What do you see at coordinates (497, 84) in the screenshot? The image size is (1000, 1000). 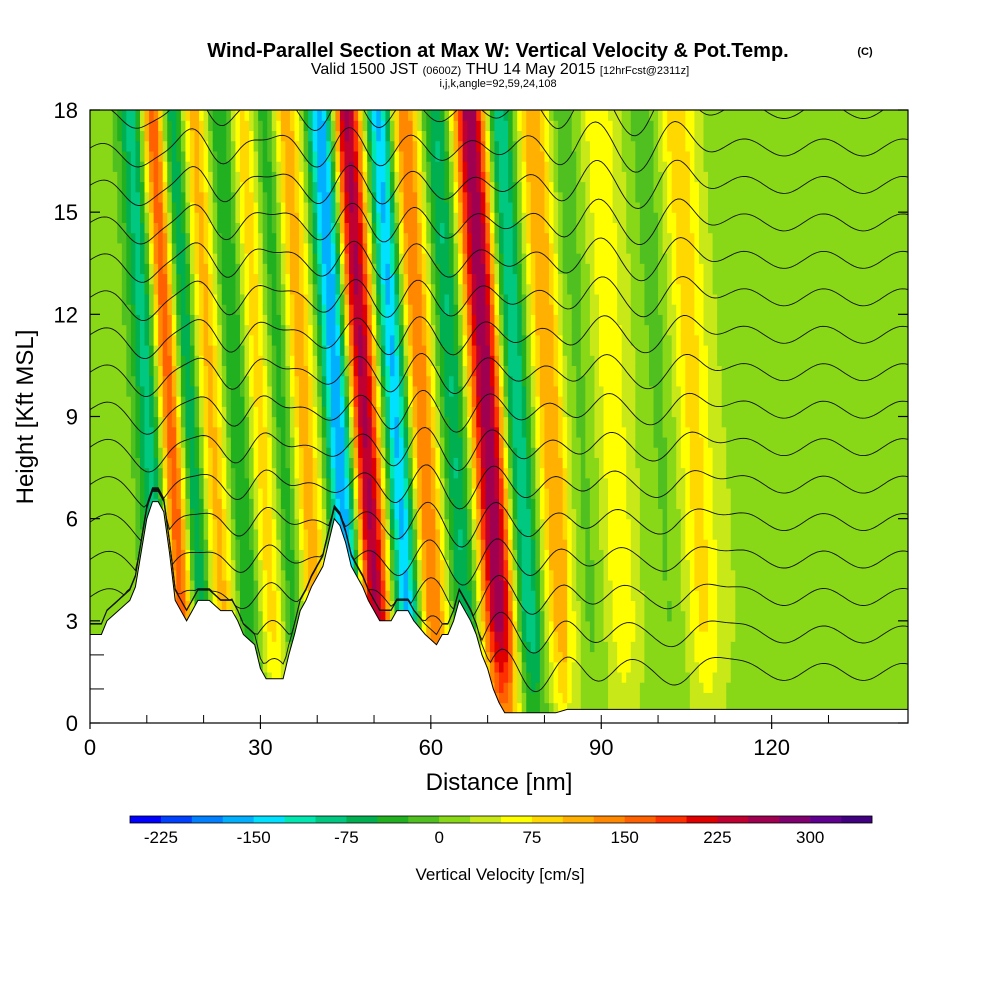 I see `chart-subtitle-2: i,j,k,angle=92,59,24,108` at bounding box center [497, 84].